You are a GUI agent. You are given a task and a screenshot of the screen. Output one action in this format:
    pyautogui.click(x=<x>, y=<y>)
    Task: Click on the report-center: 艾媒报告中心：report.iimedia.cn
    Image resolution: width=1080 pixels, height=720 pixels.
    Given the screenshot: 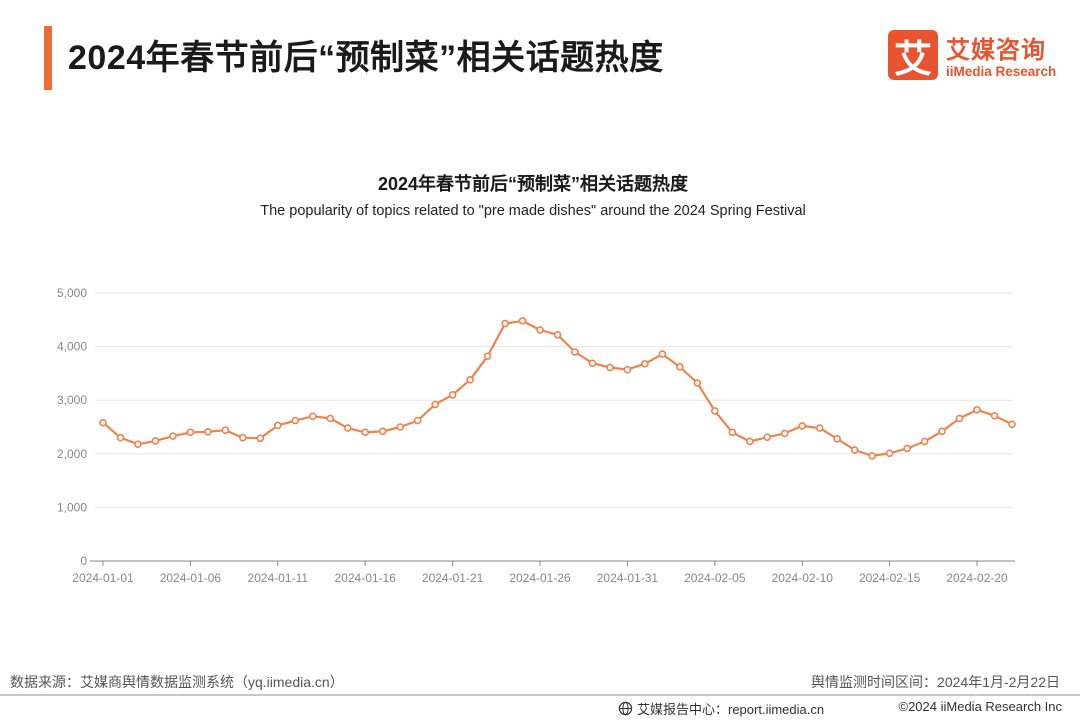 What is the action you would take?
    pyautogui.click(x=721, y=708)
    